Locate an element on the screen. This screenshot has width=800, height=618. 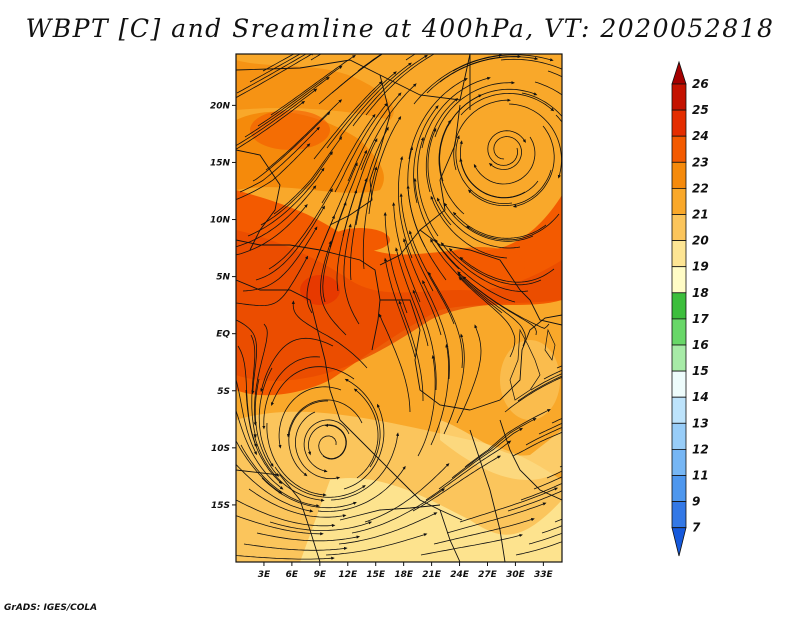
lon-tick-label: 18E is located at coordinates (404, 575).